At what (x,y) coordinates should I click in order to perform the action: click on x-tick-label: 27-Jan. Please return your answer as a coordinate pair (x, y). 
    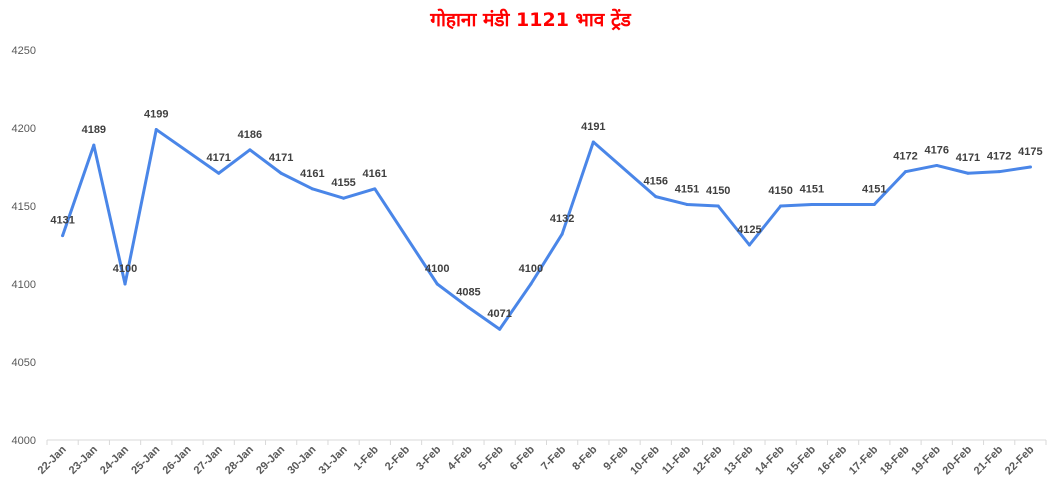
    Looking at the image, I should click on (208, 459).